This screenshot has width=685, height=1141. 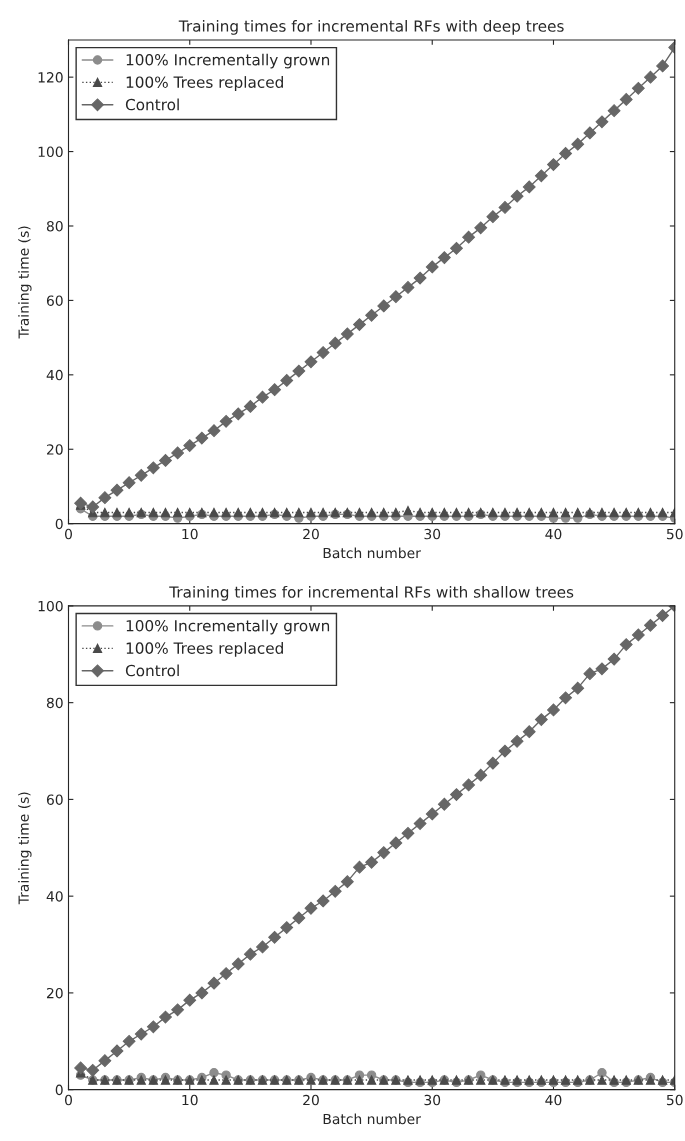 What do you see at coordinates (371, 593) in the screenshot?
I see `chart-title: Training times for incremental RFs with shallow trees` at bounding box center [371, 593].